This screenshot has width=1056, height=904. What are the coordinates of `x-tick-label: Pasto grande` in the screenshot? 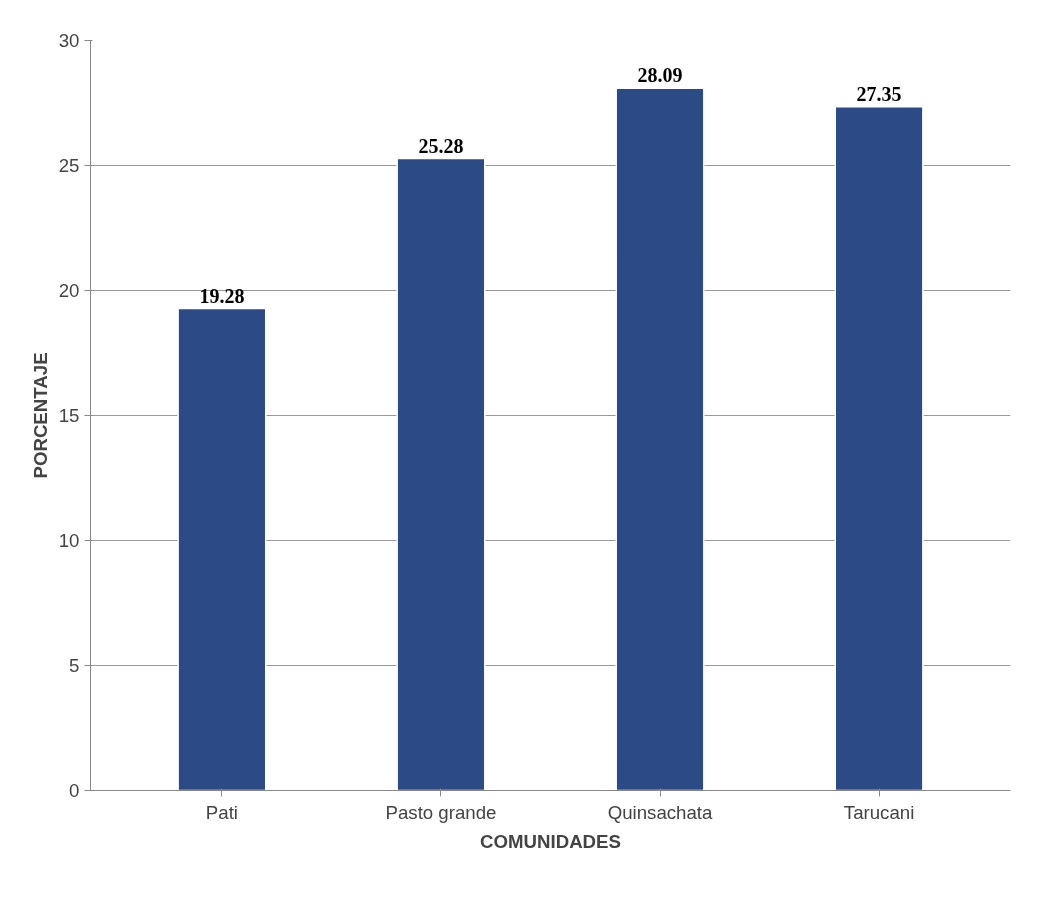 It's located at (441, 812).